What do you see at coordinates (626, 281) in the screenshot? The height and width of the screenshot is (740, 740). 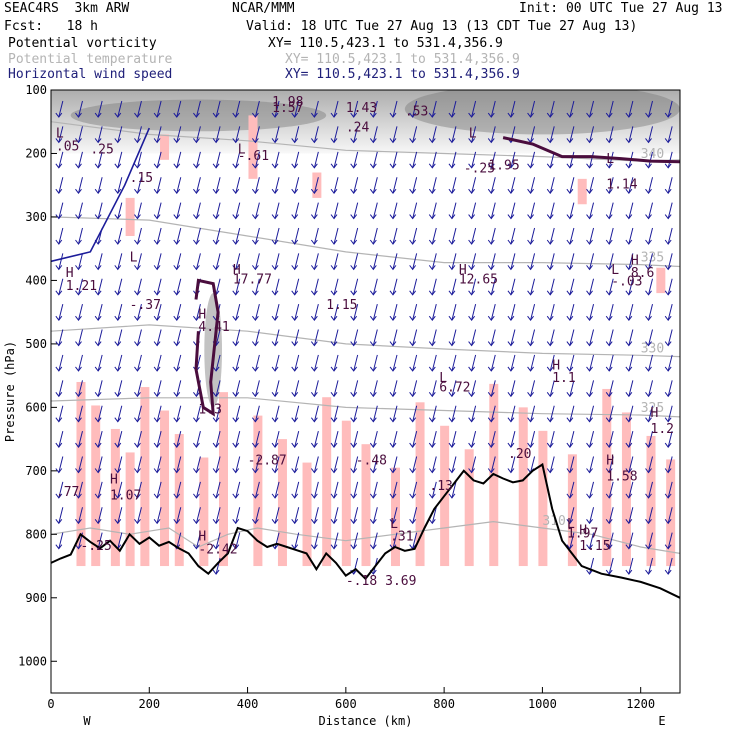 I see `annotation-label: -.03` at bounding box center [626, 281].